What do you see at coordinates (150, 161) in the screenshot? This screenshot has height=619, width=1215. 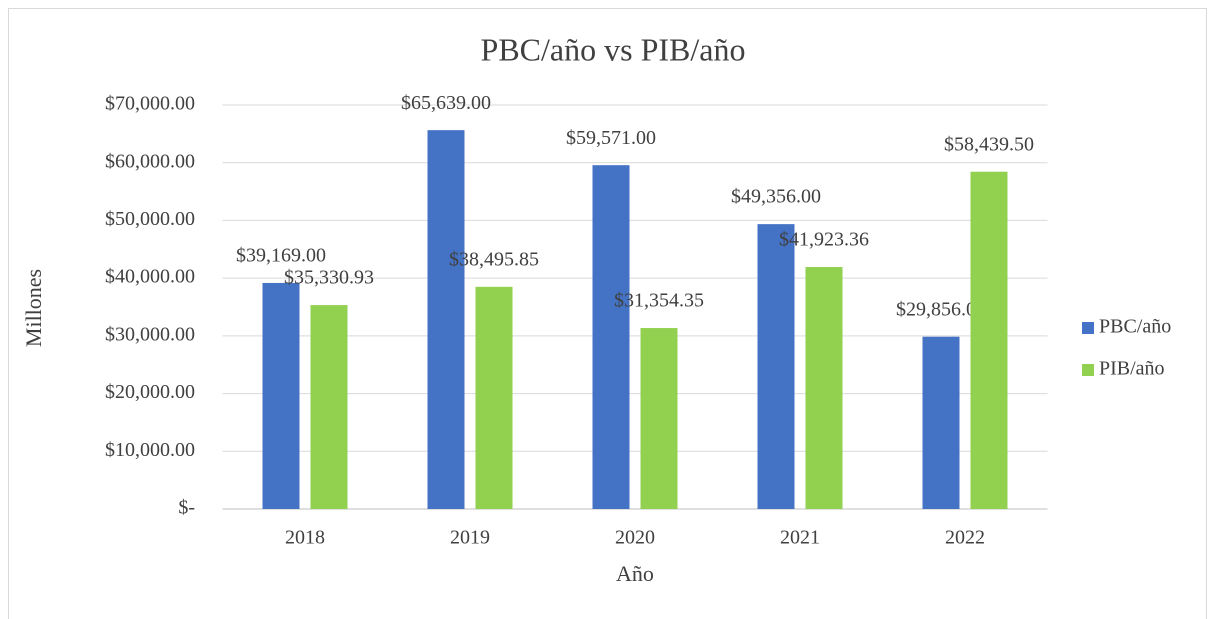 I see `y-tick-label: $60,000.00` at bounding box center [150, 161].